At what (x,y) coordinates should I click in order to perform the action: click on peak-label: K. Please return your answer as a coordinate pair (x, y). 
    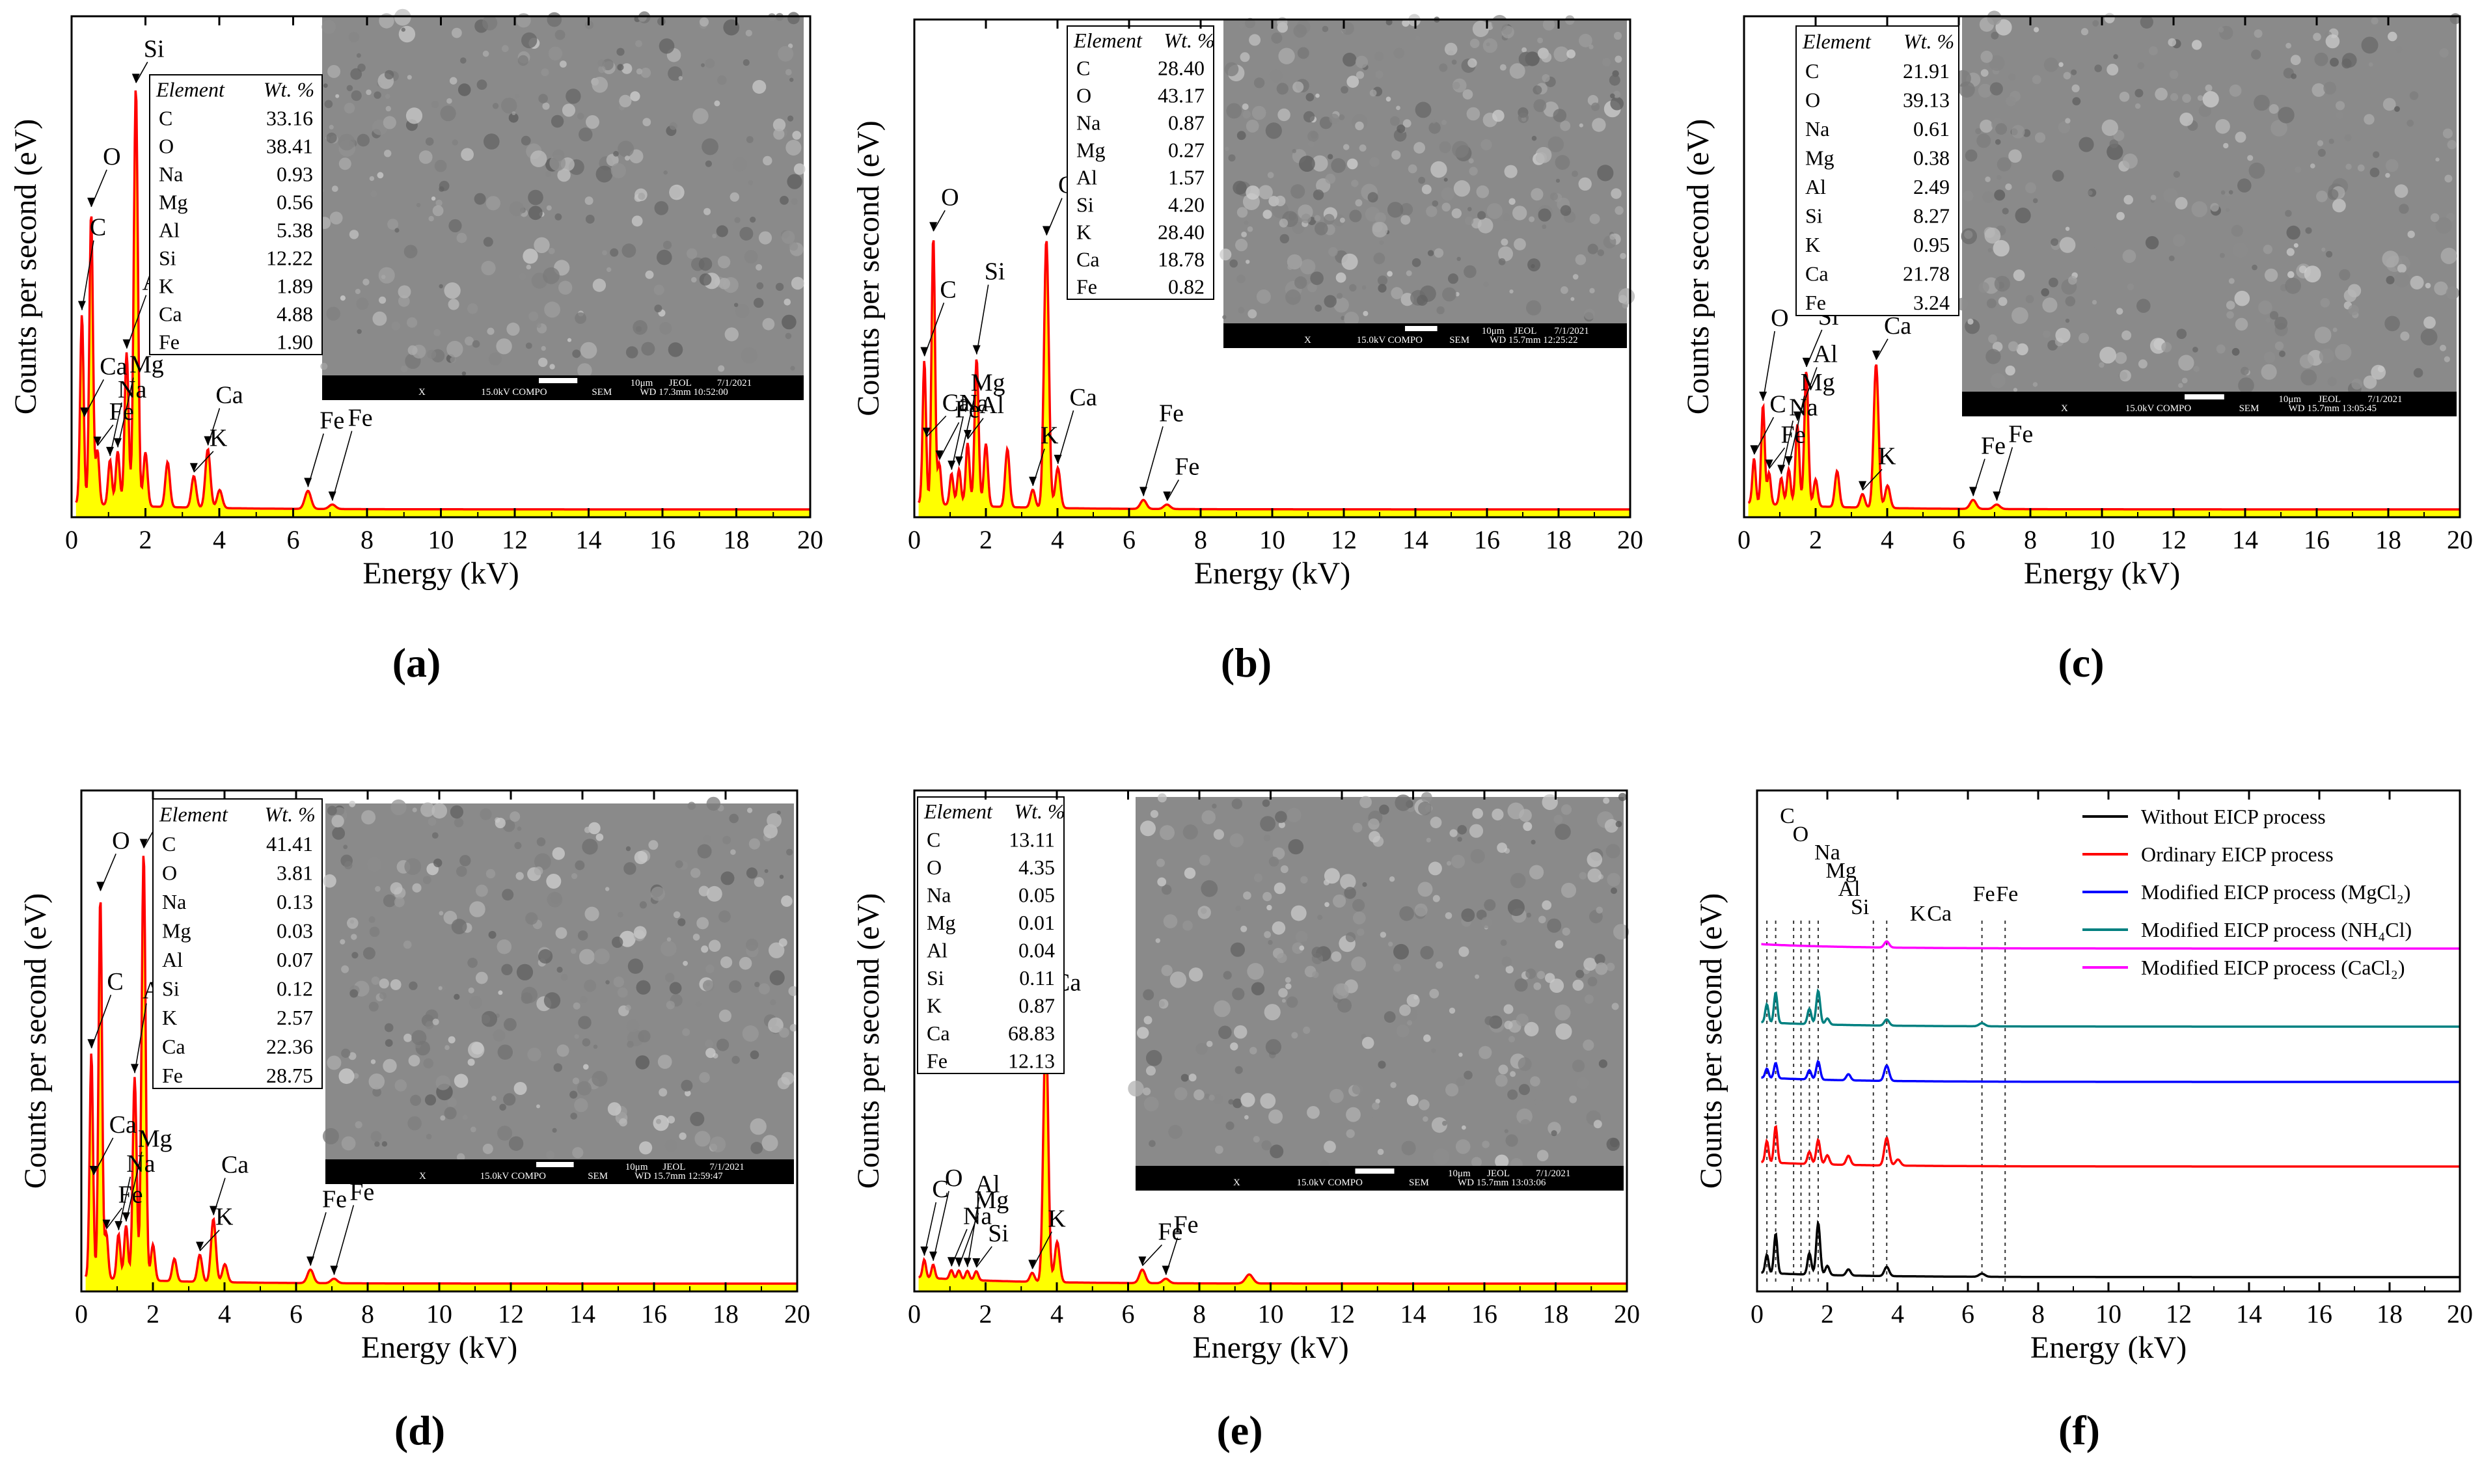
    Looking at the image, I should click on (1050, 436).